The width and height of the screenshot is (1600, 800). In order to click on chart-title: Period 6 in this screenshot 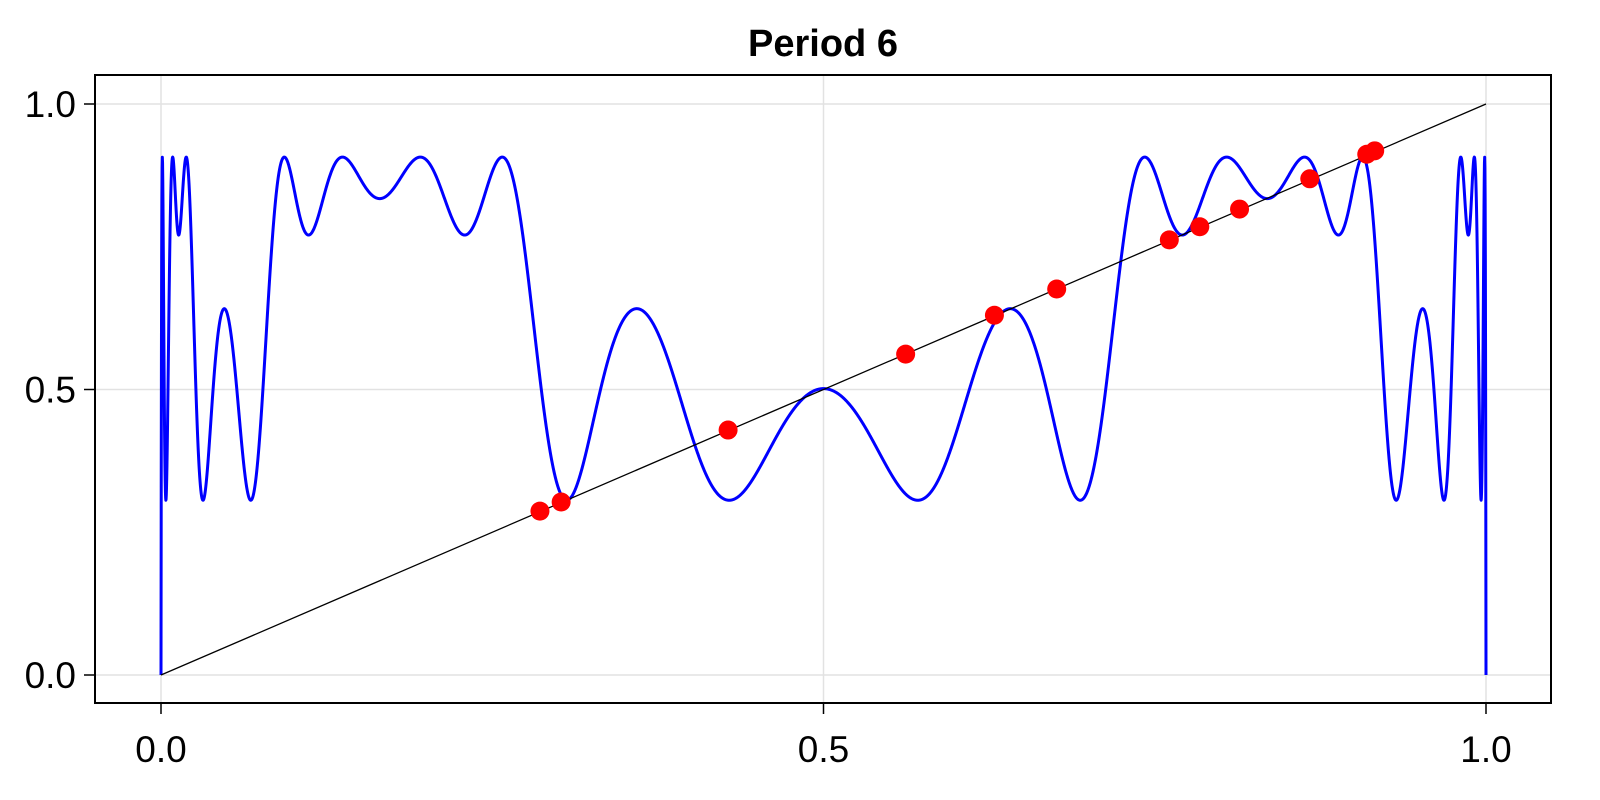, I will do `click(823, 44)`.